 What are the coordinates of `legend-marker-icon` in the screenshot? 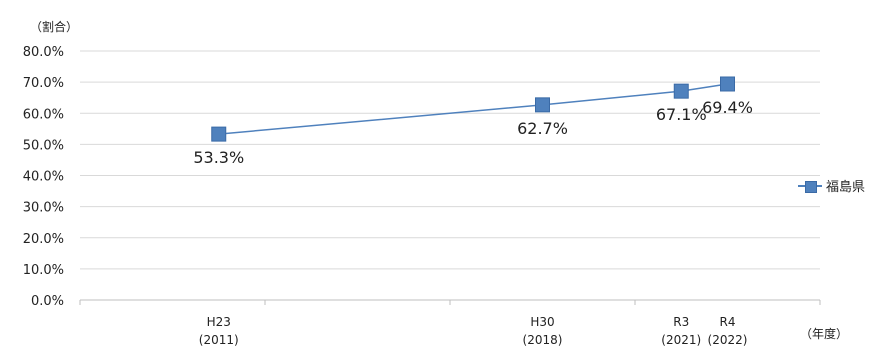 It's located at (810, 186).